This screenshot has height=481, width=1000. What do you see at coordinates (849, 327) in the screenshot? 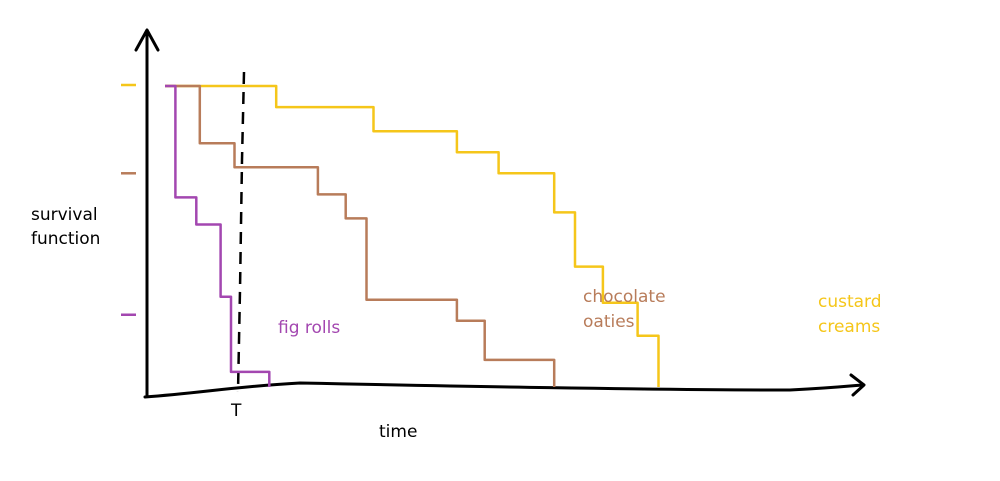
I see `series-label-custard-creams-line2: creams` at bounding box center [849, 327].